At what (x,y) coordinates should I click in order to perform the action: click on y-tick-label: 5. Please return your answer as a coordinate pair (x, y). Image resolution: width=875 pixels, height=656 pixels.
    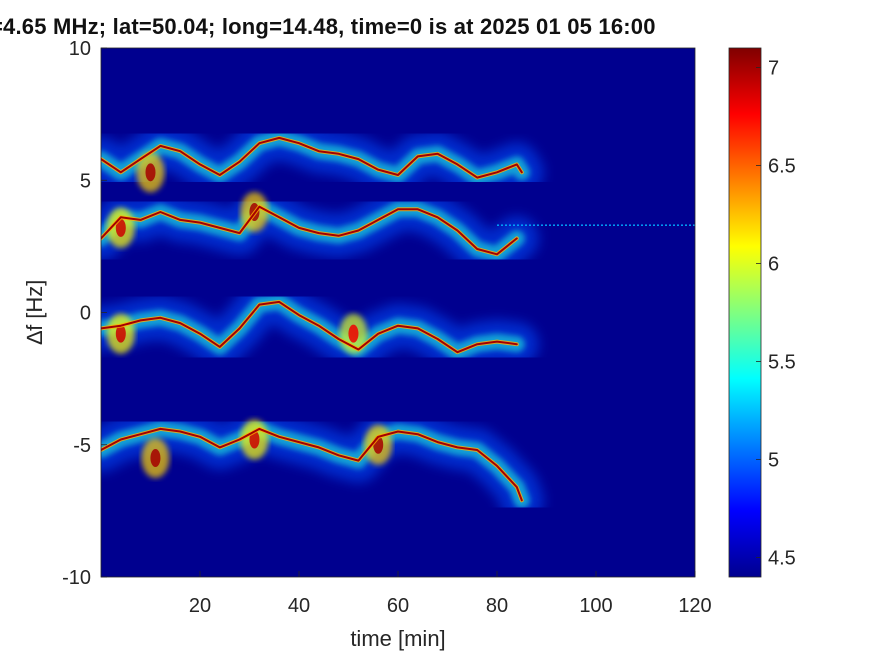
    Looking at the image, I should click on (85, 181).